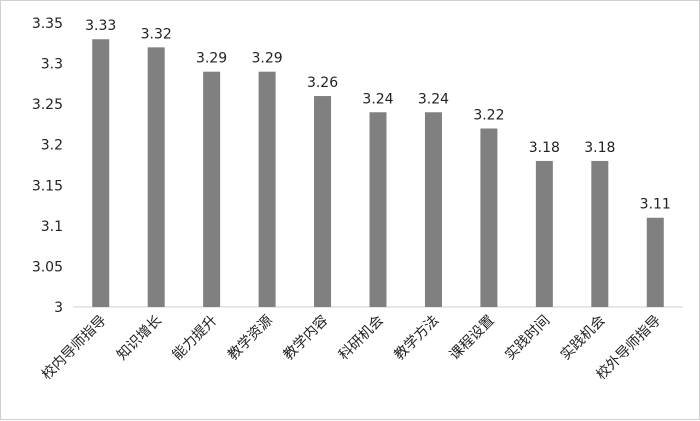  What do you see at coordinates (306, 338) in the screenshot?
I see `x-tick-label: 教学内容` at bounding box center [306, 338].